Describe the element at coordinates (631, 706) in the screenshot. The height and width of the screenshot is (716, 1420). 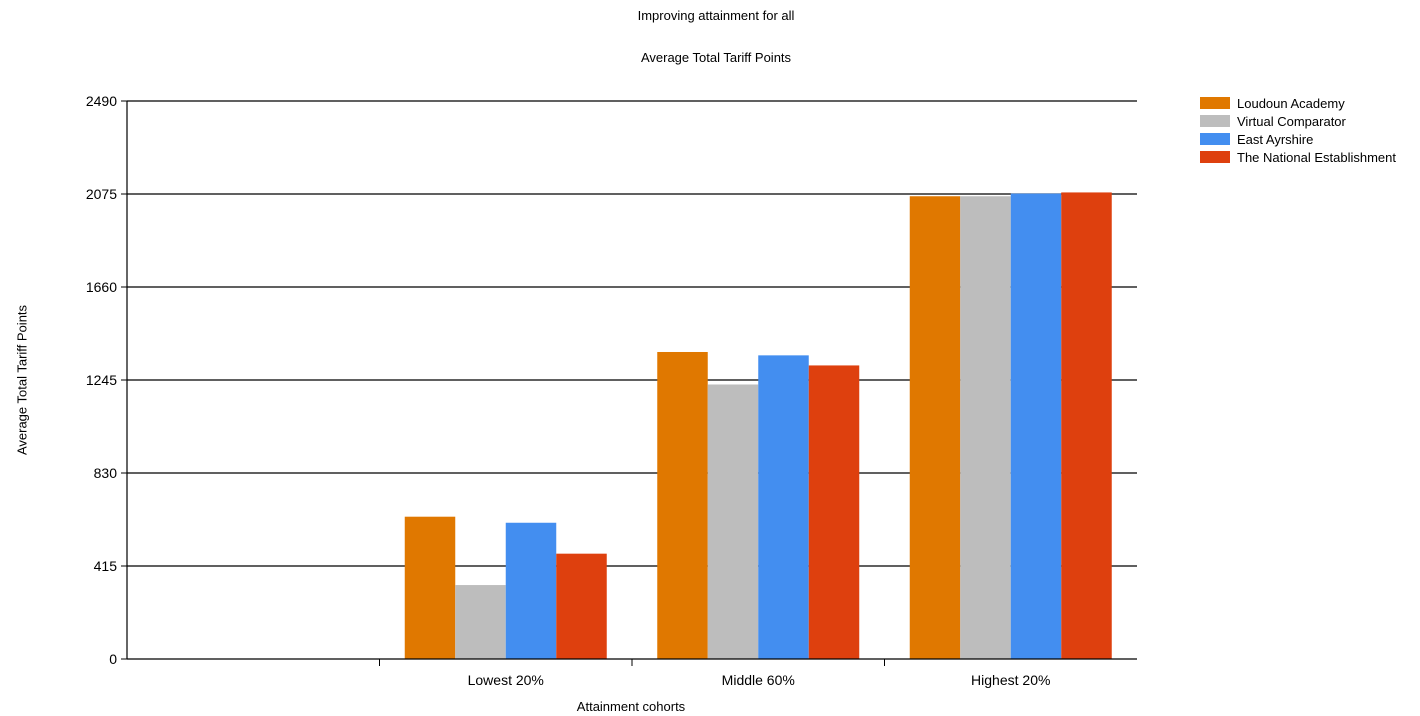
I see `x-axis-title: Attainment cohorts` at that location.